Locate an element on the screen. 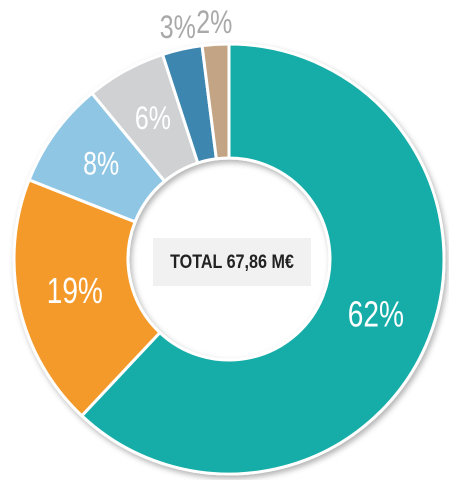  value-label: 3% is located at coordinates (178, 28).